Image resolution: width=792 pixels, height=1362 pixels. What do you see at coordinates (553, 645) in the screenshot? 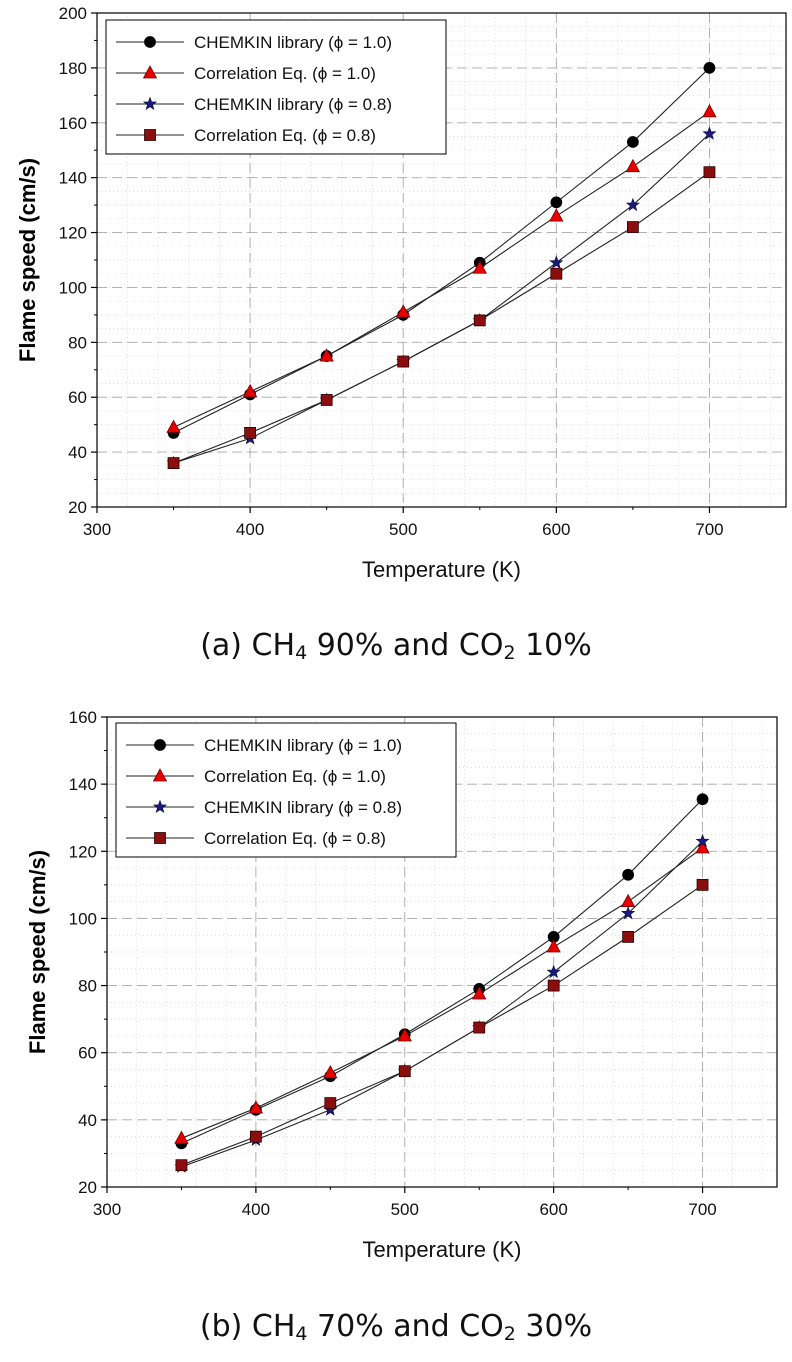
I see `caption-a-suffix: 10%` at bounding box center [553, 645].